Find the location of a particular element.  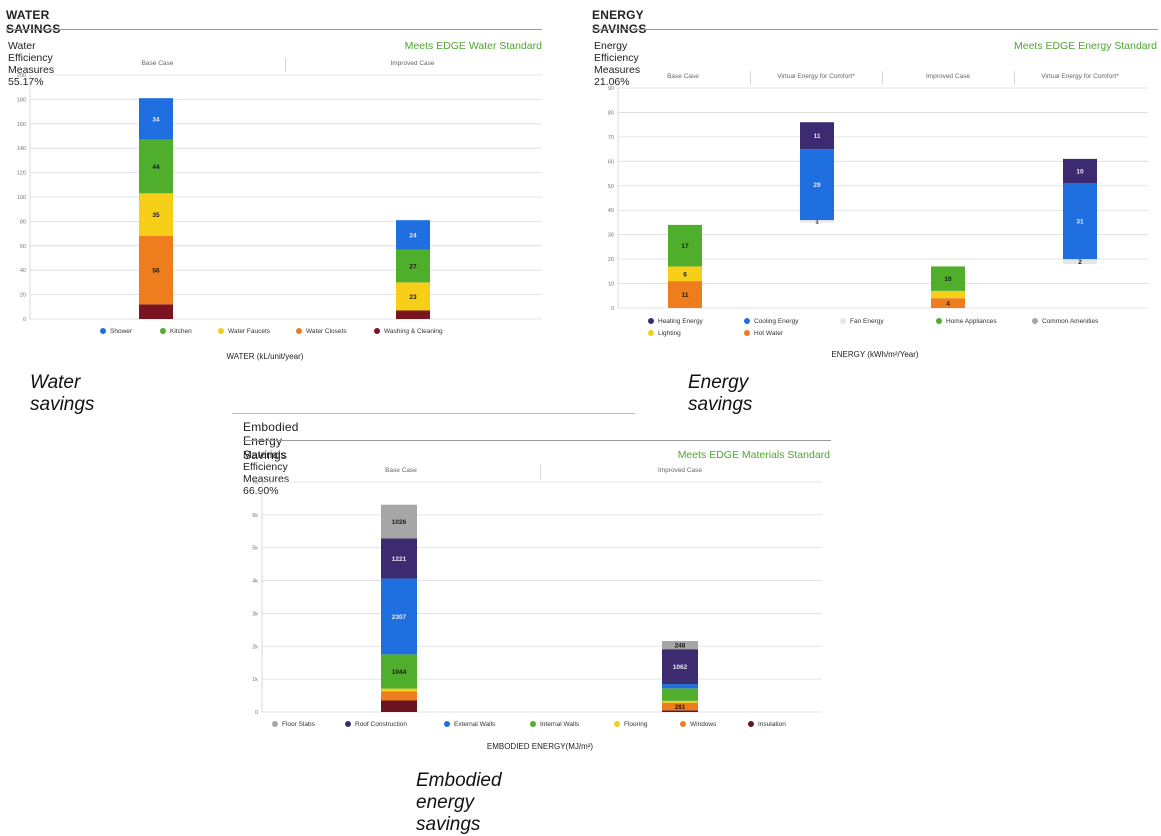

energy-x-axis-label: ENERGY (kWh/m²/Year) is located at coordinates (875, 354).